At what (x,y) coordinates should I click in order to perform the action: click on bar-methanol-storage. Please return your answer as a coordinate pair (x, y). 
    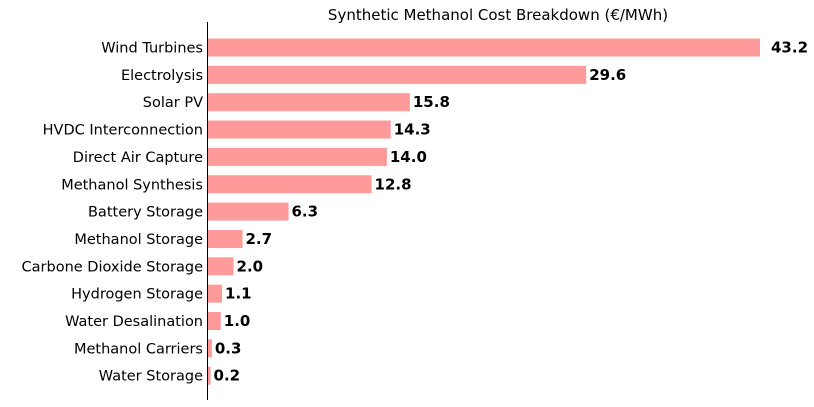
    Looking at the image, I should click on (225, 238).